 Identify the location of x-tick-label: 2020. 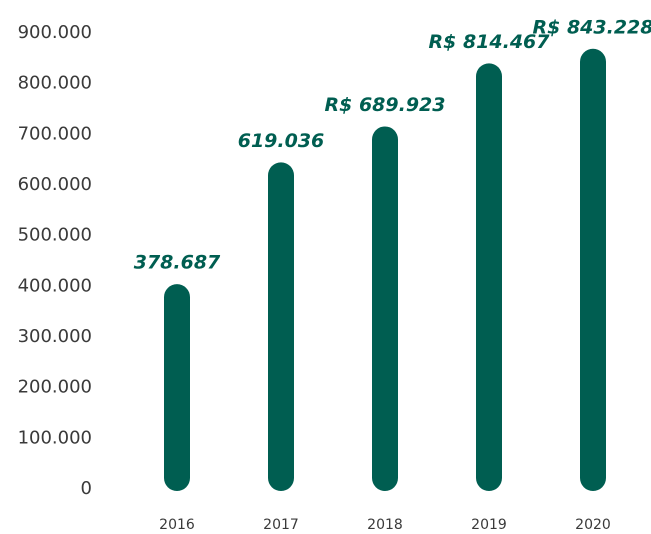
(593, 525).